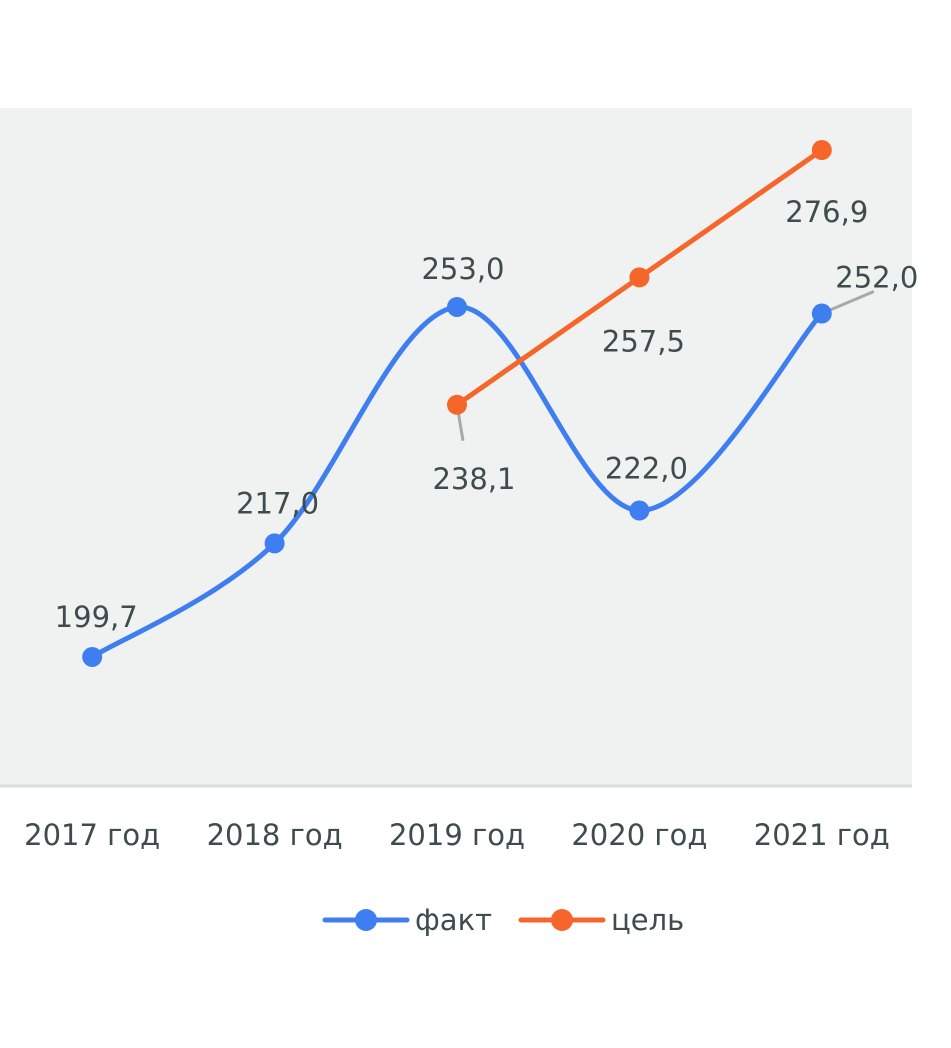  I want to click on x-tick-label: 2018 год, so click(275, 835).